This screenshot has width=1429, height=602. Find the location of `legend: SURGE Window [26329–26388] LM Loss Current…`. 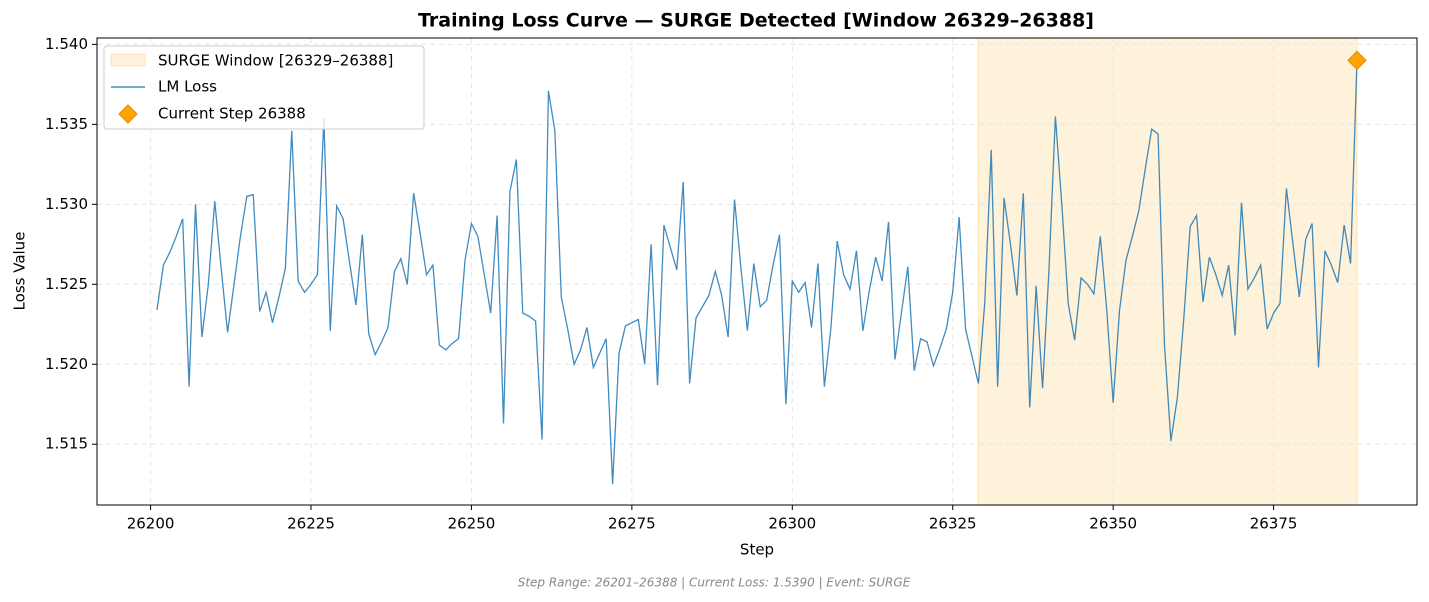

legend: SURGE Window [26329–26388] LM Loss Current… is located at coordinates (264, 87).